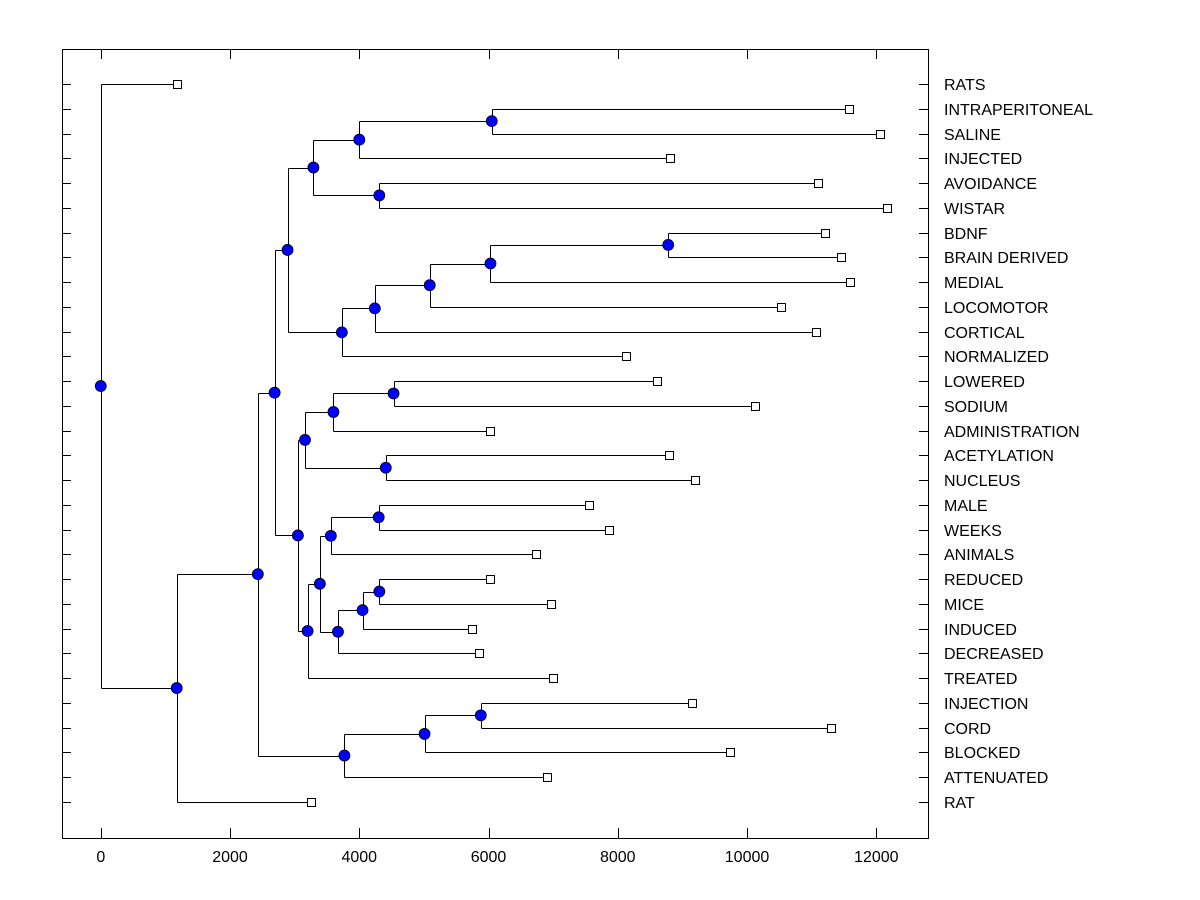 Image resolution: width=1200 pixels, height=900 pixels. Describe the element at coordinates (966, 234) in the screenshot. I see `leaf-label: BDNF` at that location.